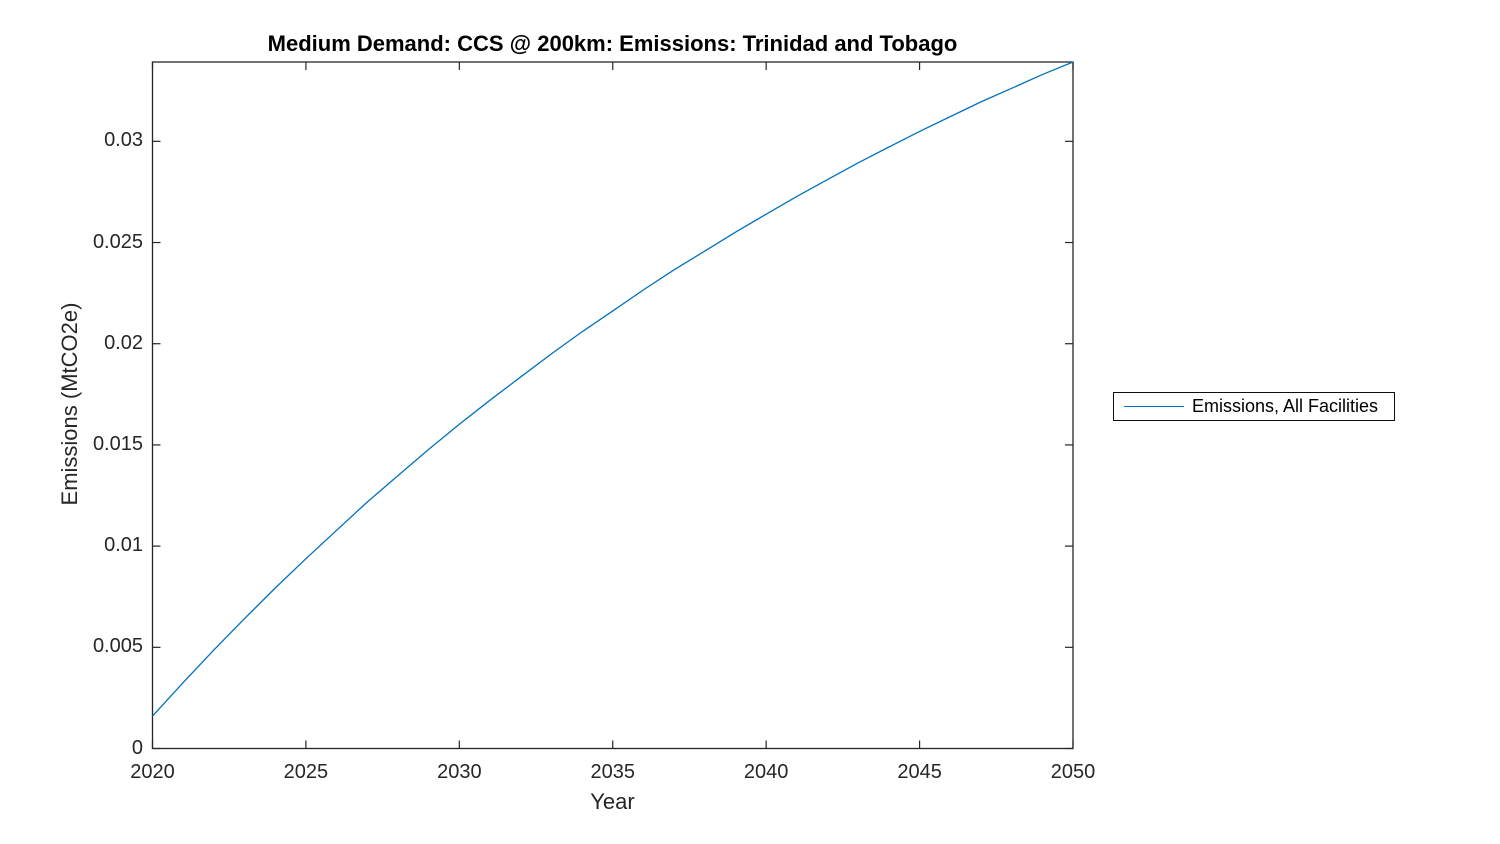 This screenshot has height=844, width=1500. I want to click on legend-entry-label: Emissions, All Facilities, so click(1285, 406).